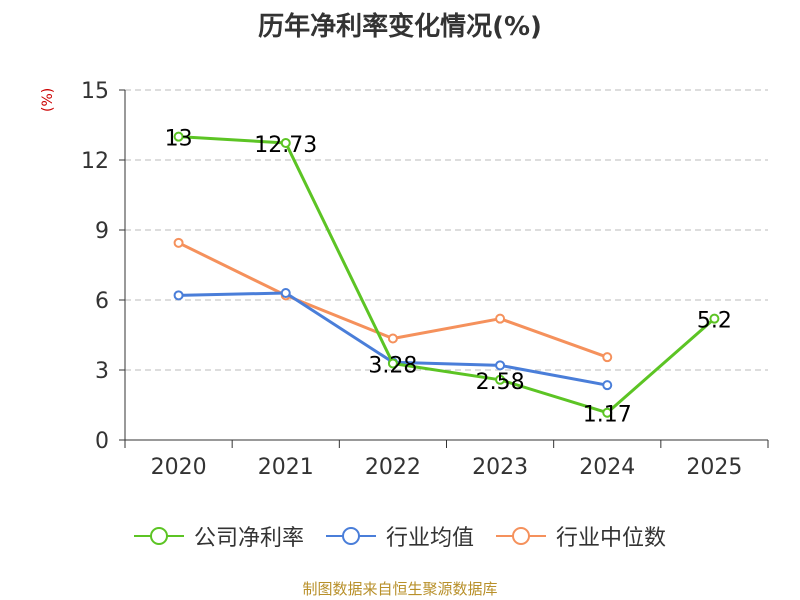 The image size is (800, 600). I want to click on legend-label-industry-mean: 行业均值, so click(429, 538).